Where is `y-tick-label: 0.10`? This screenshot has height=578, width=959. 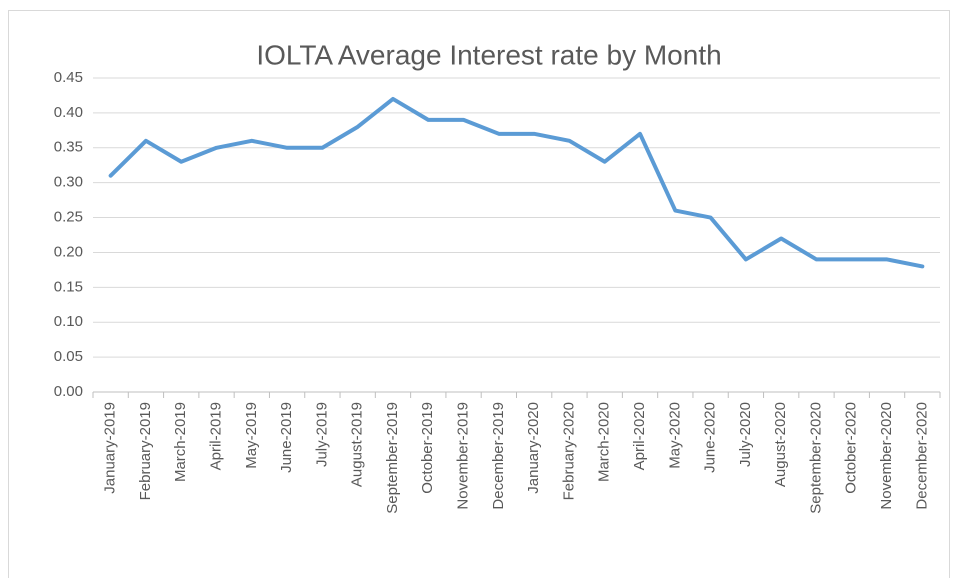 y-tick-label: 0.10 is located at coordinates (68, 321).